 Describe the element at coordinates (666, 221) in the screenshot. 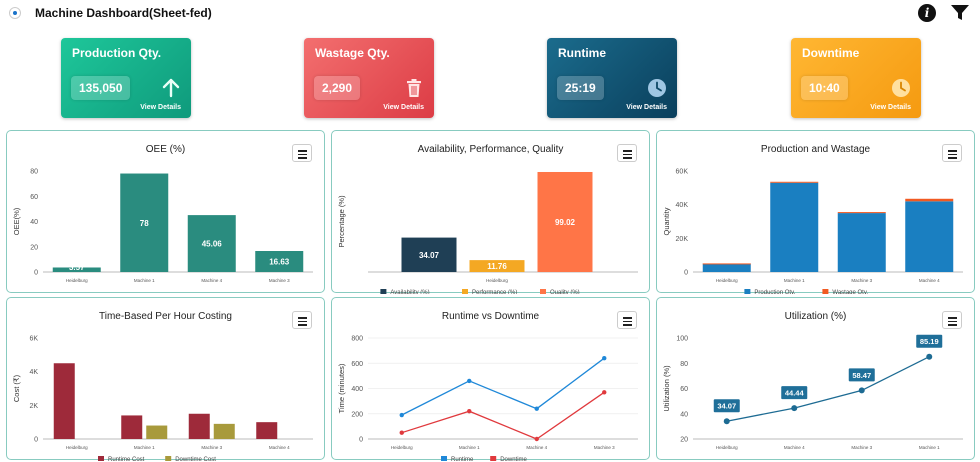

I see `y-axis-label: Quantity` at that location.